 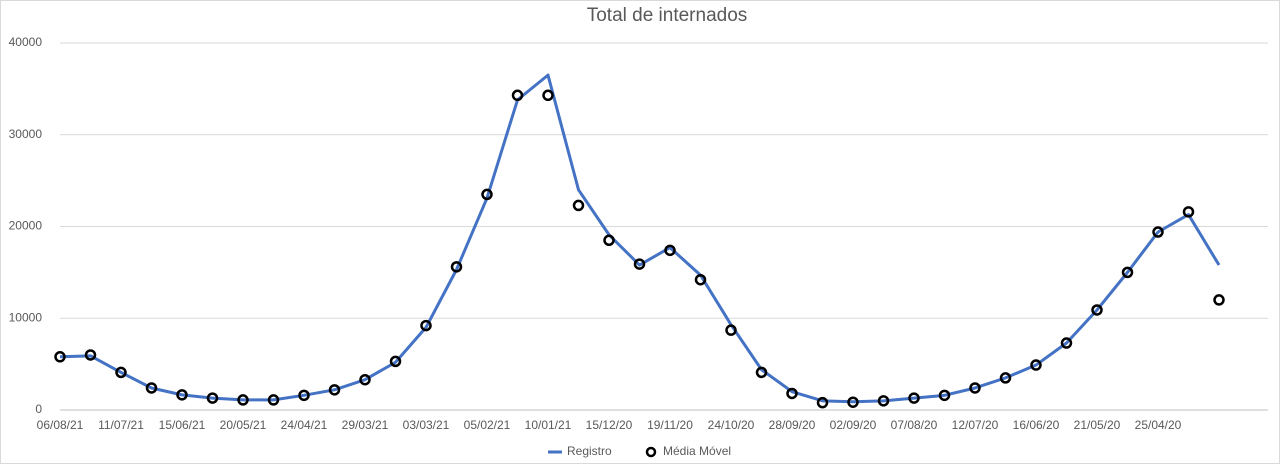 I want to click on chart-title: Total de internados, so click(x=667, y=15).